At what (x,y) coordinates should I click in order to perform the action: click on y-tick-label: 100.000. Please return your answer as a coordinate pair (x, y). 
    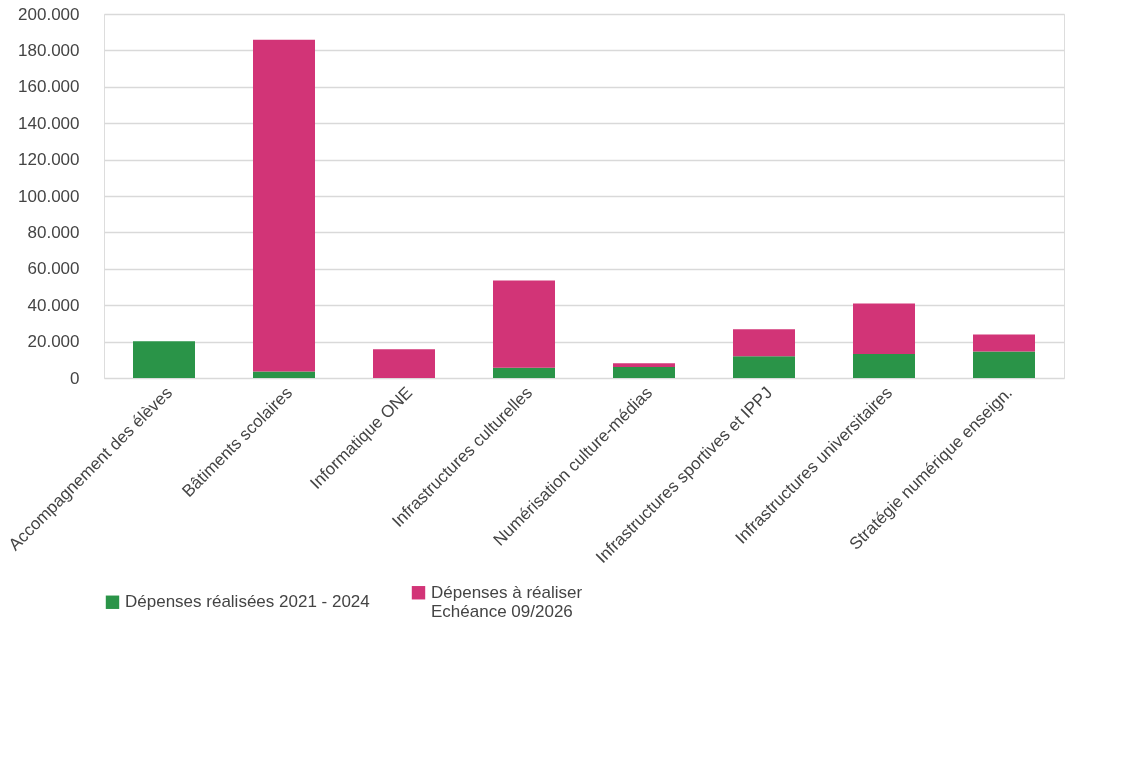
    Looking at the image, I should click on (49, 196).